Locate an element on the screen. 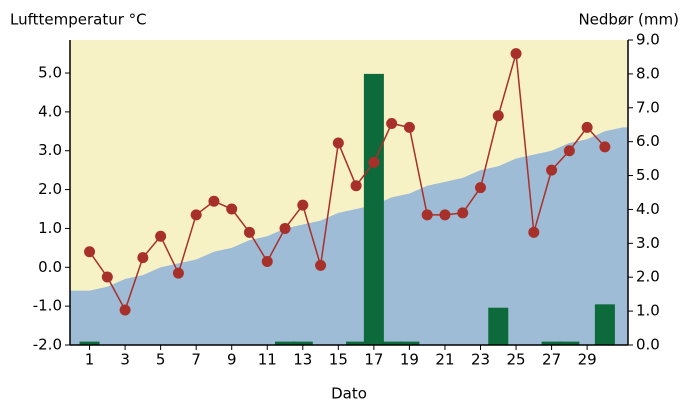  y2-tick-label: 1.0 is located at coordinates (648, 311).